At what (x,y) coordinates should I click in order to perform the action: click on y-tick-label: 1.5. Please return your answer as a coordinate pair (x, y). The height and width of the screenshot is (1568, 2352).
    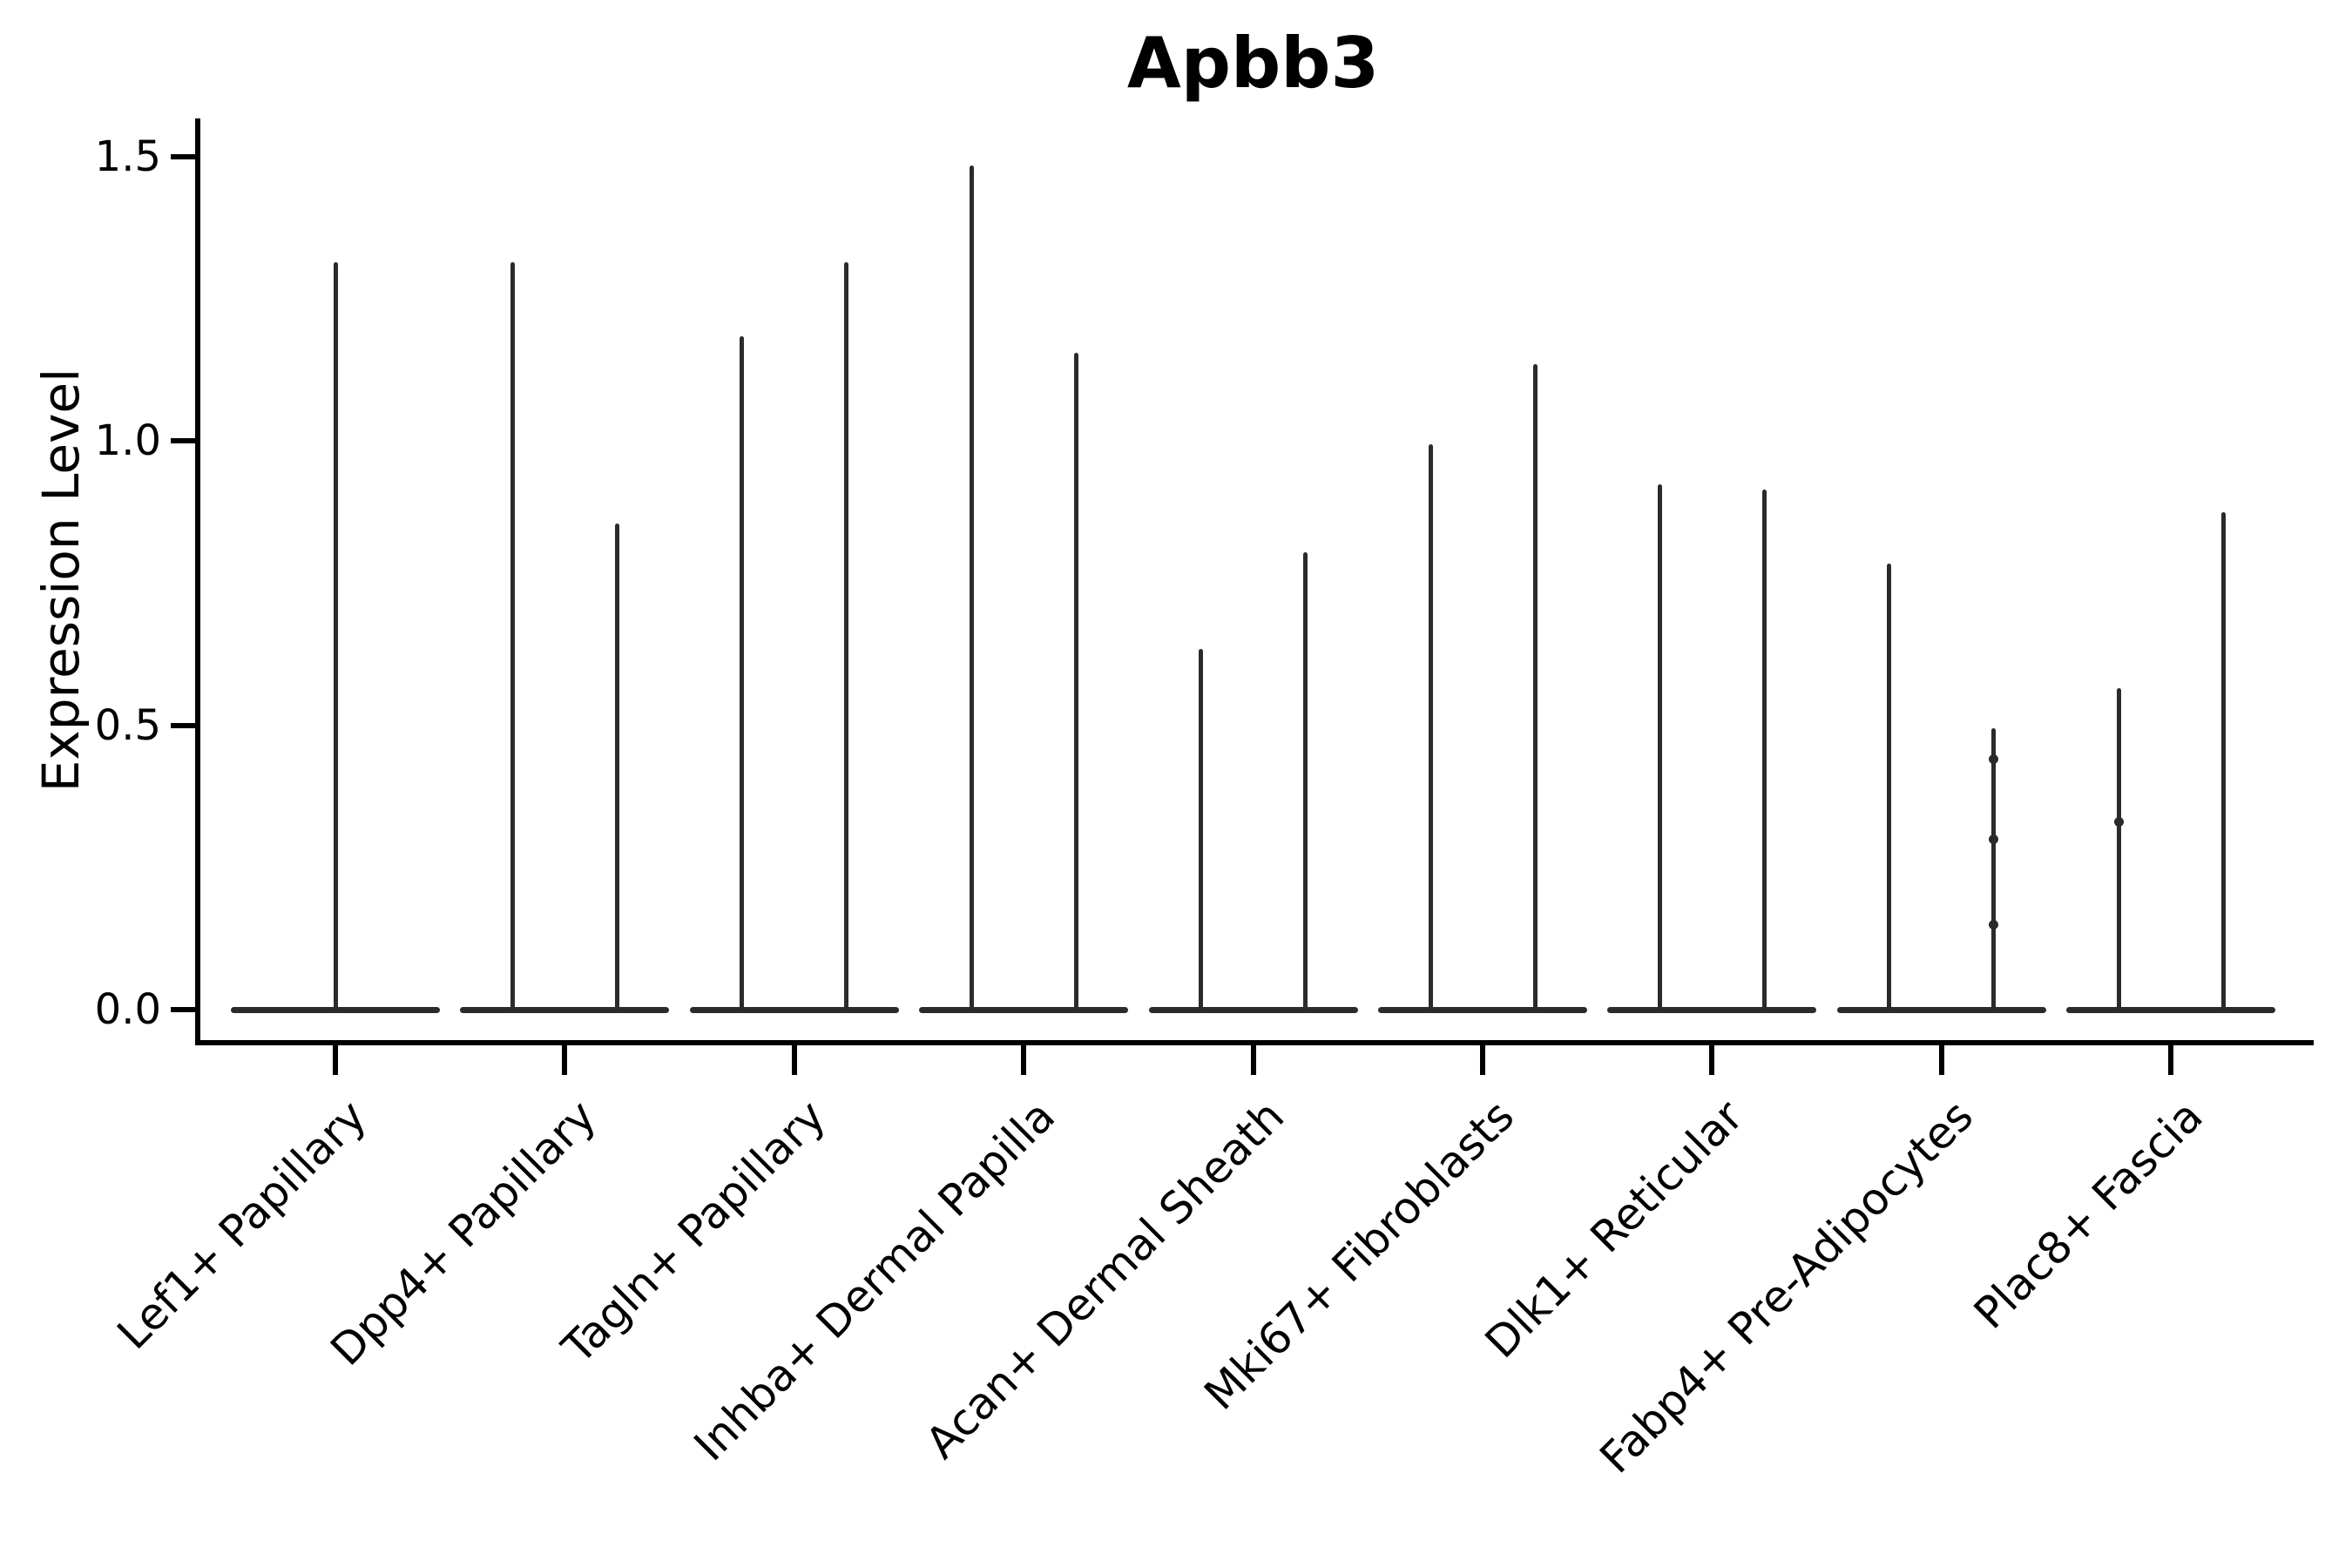
    Looking at the image, I should click on (127, 156).